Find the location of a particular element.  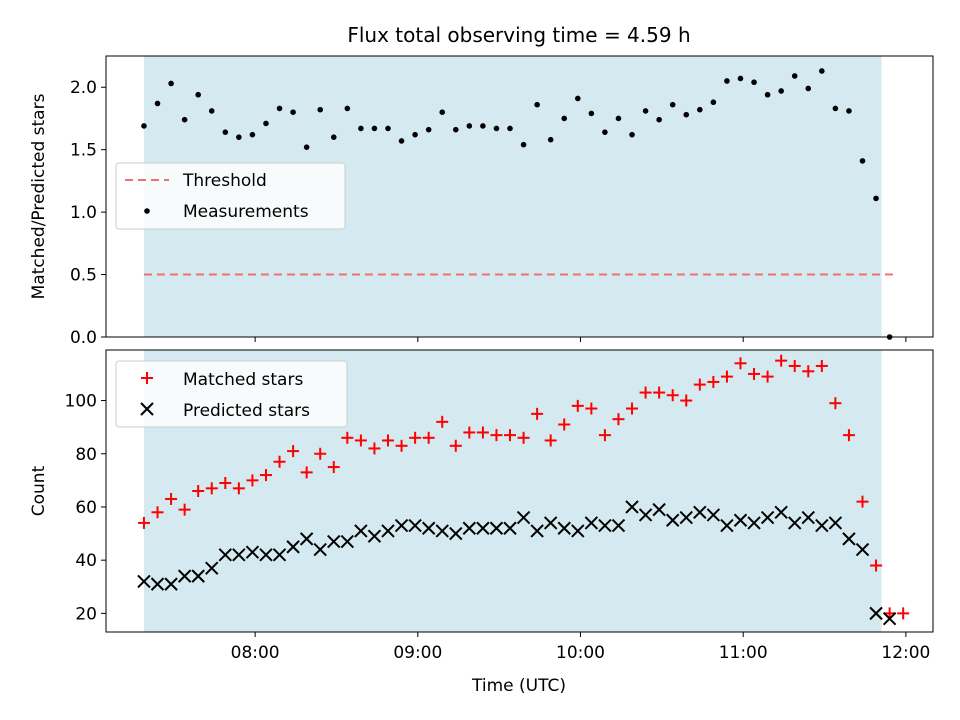

threshold-legend-label: Threshold is located at coordinates (224, 181).